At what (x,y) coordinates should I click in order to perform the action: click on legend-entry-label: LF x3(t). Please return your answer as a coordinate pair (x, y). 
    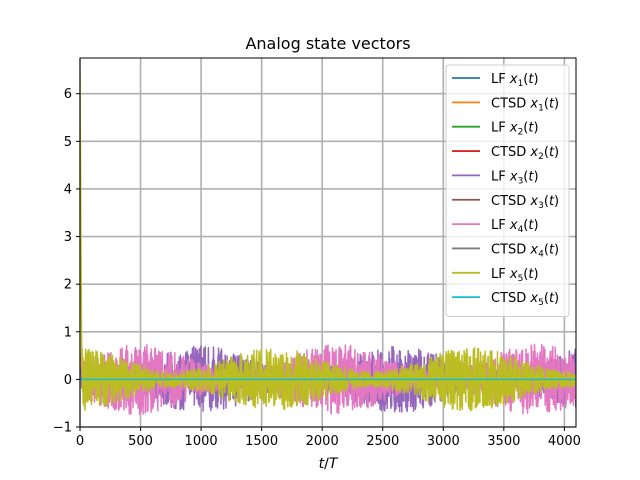
    Looking at the image, I should click on (515, 177).